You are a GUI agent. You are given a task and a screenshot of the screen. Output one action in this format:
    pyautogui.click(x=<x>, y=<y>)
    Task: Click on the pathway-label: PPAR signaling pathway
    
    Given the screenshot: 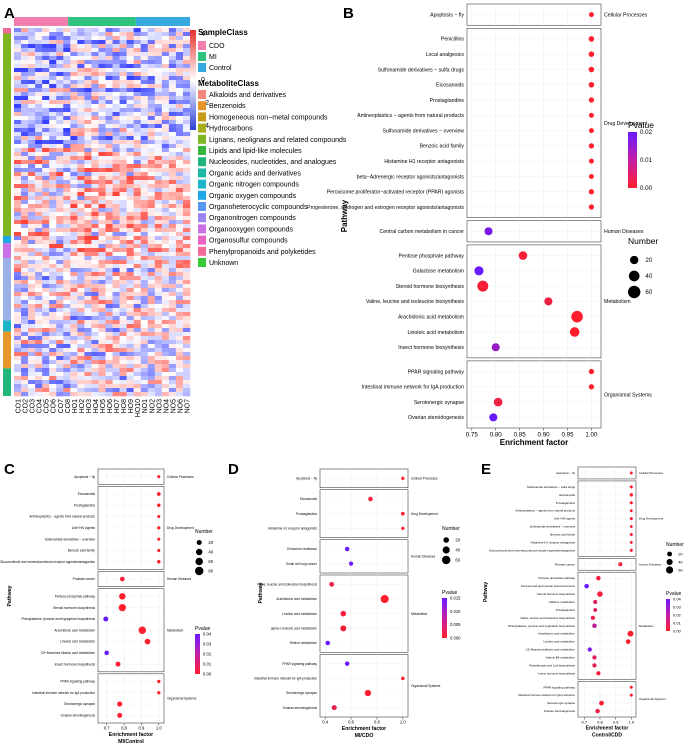 What is the action you would take?
    pyautogui.click(x=77, y=682)
    